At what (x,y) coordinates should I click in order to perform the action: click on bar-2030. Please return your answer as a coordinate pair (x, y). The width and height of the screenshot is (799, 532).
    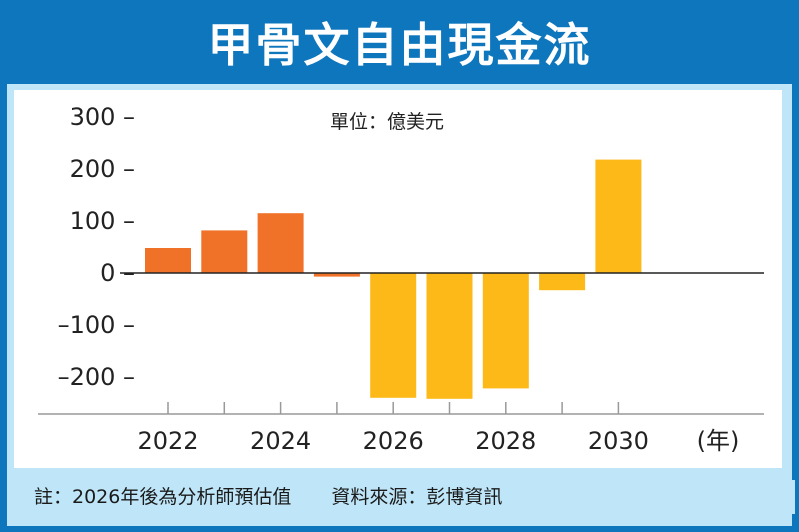
    Looking at the image, I should click on (618, 216).